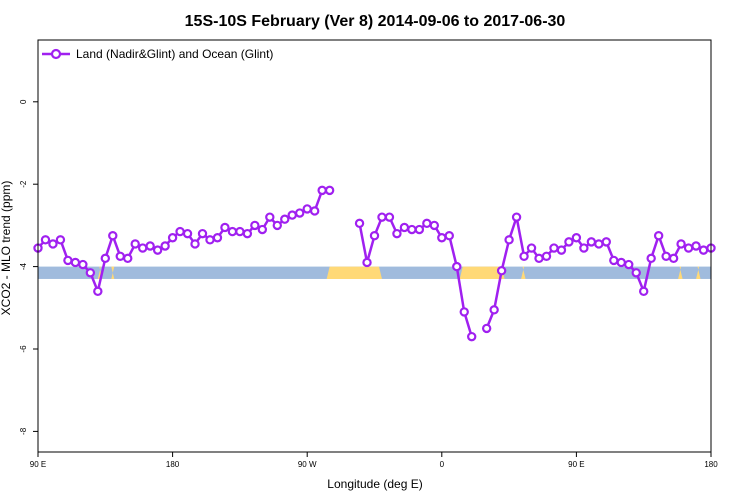  What do you see at coordinates (56, 54) in the screenshot?
I see `legend-point-marker` at bounding box center [56, 54].